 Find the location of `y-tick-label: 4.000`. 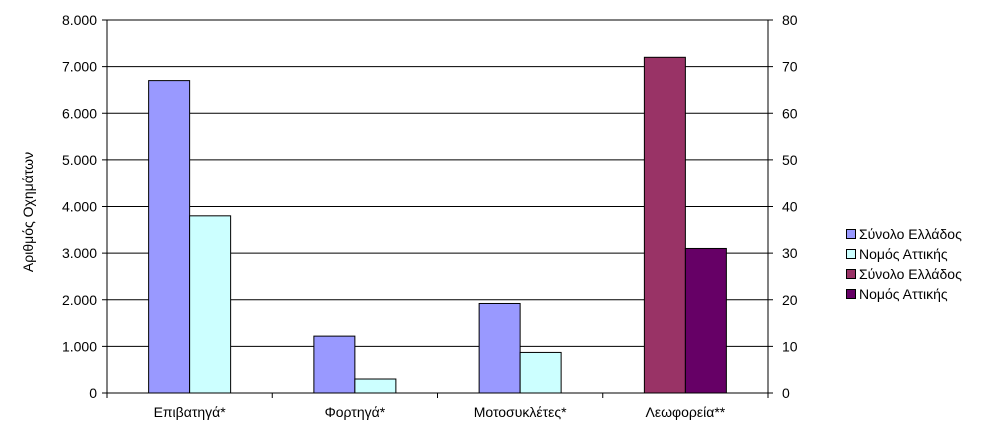

y-tick-label: 4.000 is located at coordinates (79, 207).